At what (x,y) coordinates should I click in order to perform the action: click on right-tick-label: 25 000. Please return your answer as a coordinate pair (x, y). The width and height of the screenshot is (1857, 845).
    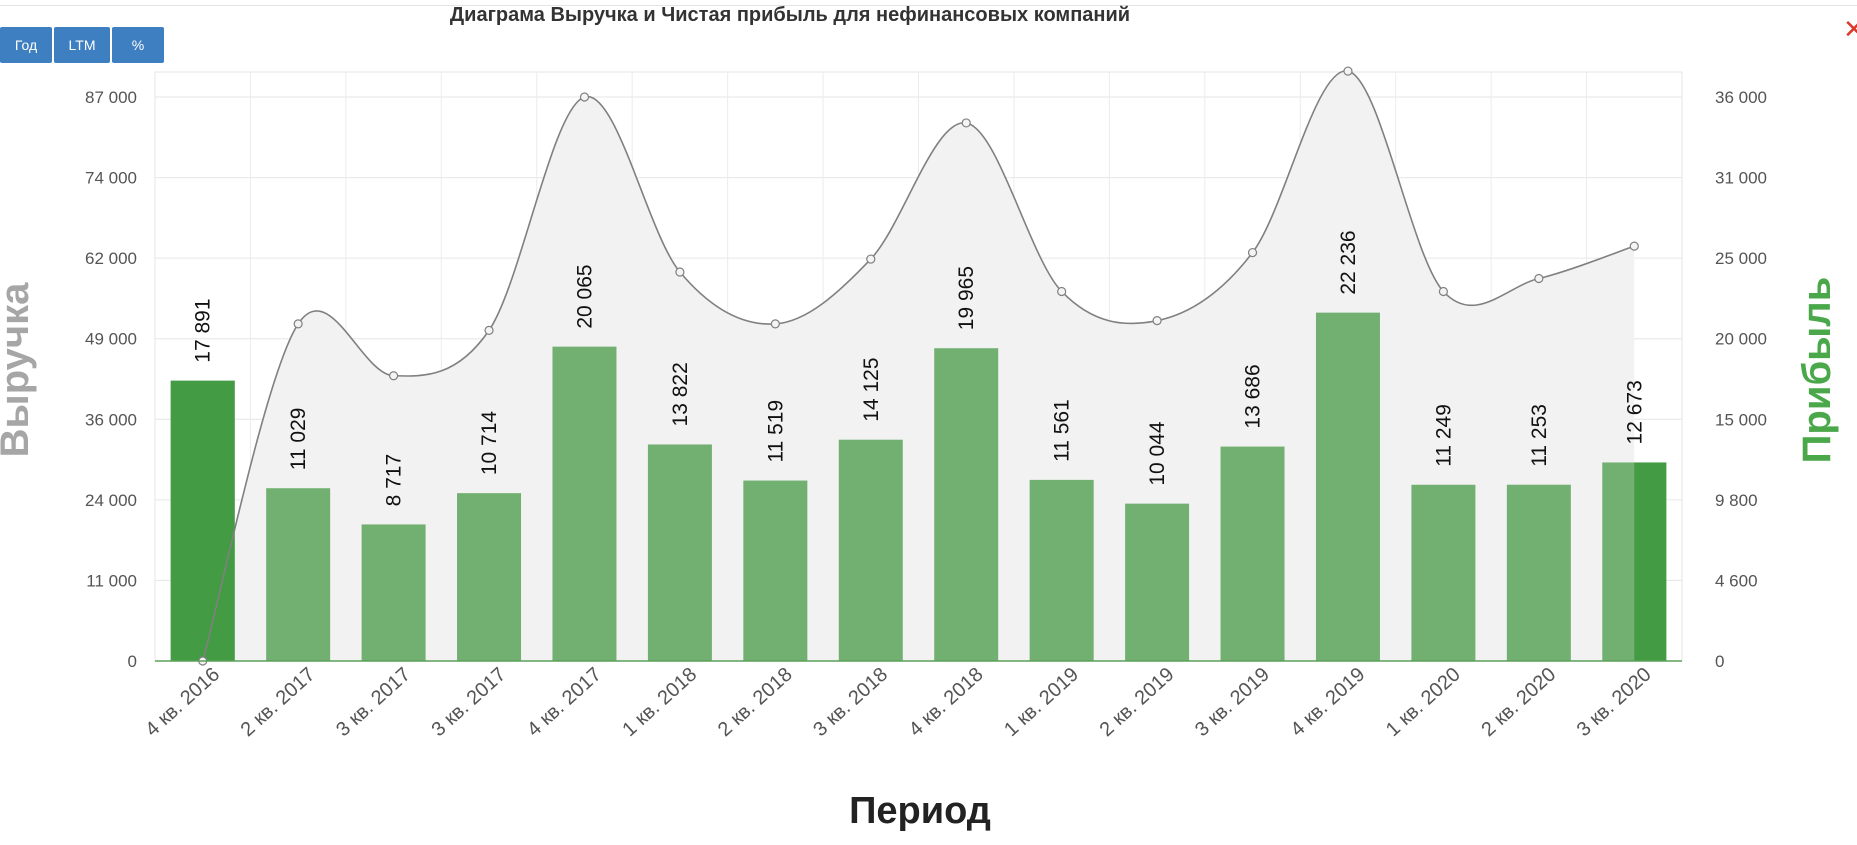
    Looking at the image, I should click on (1741, 258).